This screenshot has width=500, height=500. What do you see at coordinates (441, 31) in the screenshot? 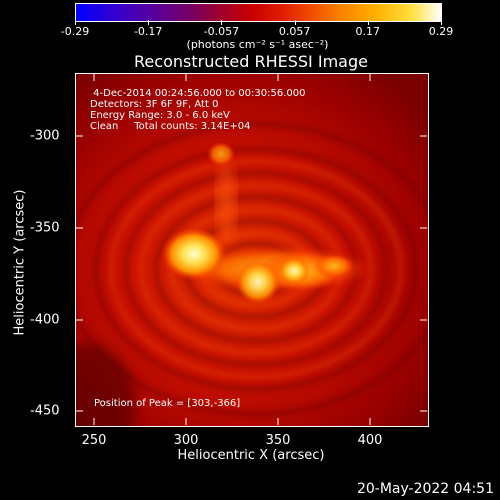
I see `colorbar-tick-label: 0.29` at bounding box center [441, 31].